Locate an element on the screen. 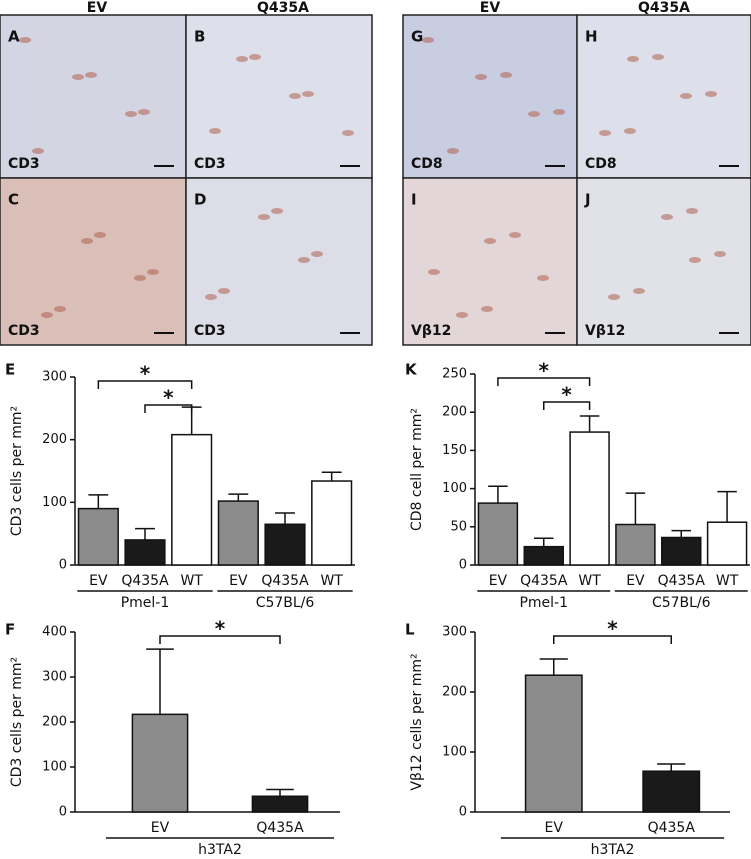  panel-letter: J is located at coordinates (587, 200).